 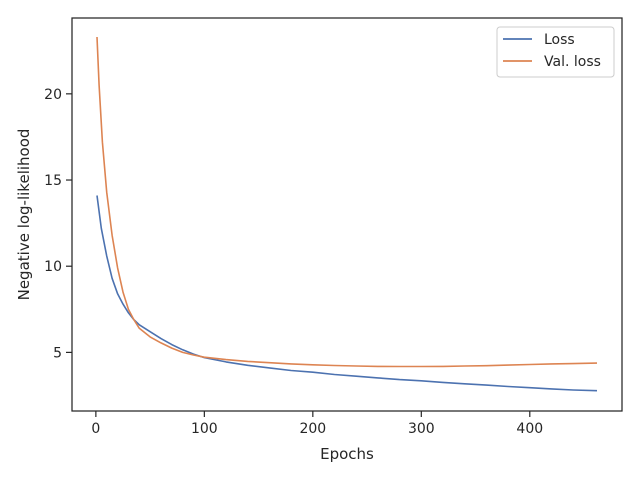 What do you see at coordinates (559, 40) in the screenshot?
I see `legend-label-0: Loss` at bounding box center [559, 40].